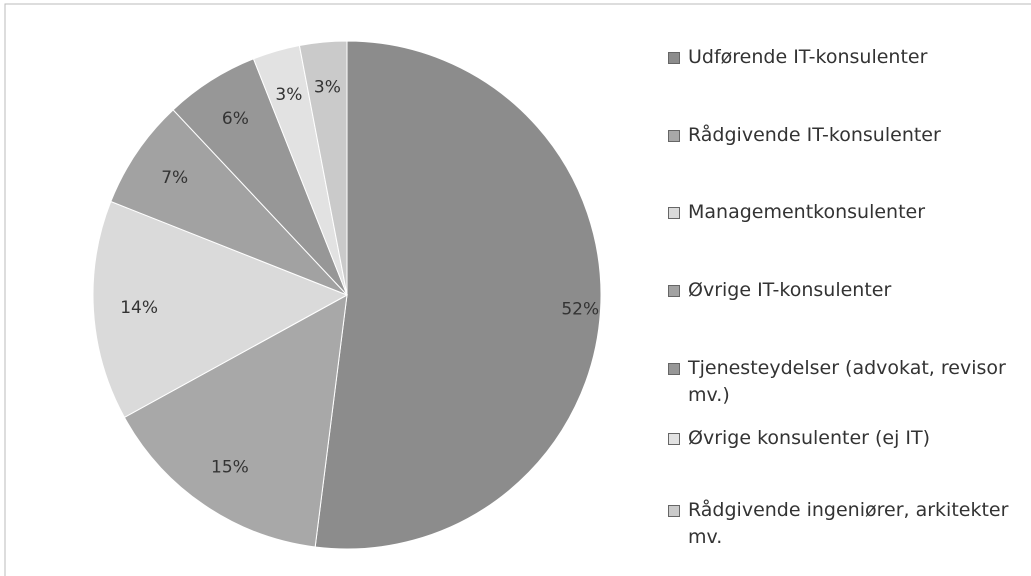  I want to click on legend-label: Rådgivende ingeniører, arkitekter mv., so click(848, 523).